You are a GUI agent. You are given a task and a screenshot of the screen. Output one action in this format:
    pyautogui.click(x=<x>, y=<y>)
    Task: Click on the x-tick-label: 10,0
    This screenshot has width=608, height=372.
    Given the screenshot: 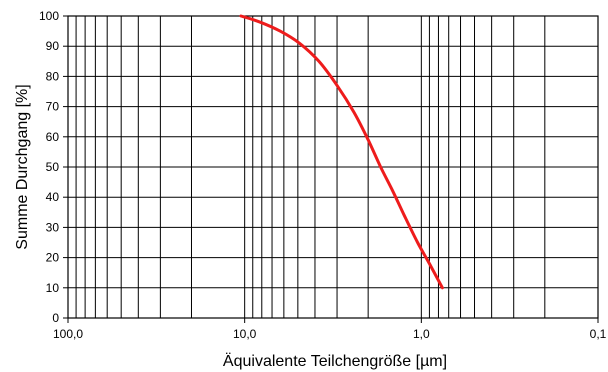 What is the action you would take?
    pyautogui.click(x=245, y=334)
    